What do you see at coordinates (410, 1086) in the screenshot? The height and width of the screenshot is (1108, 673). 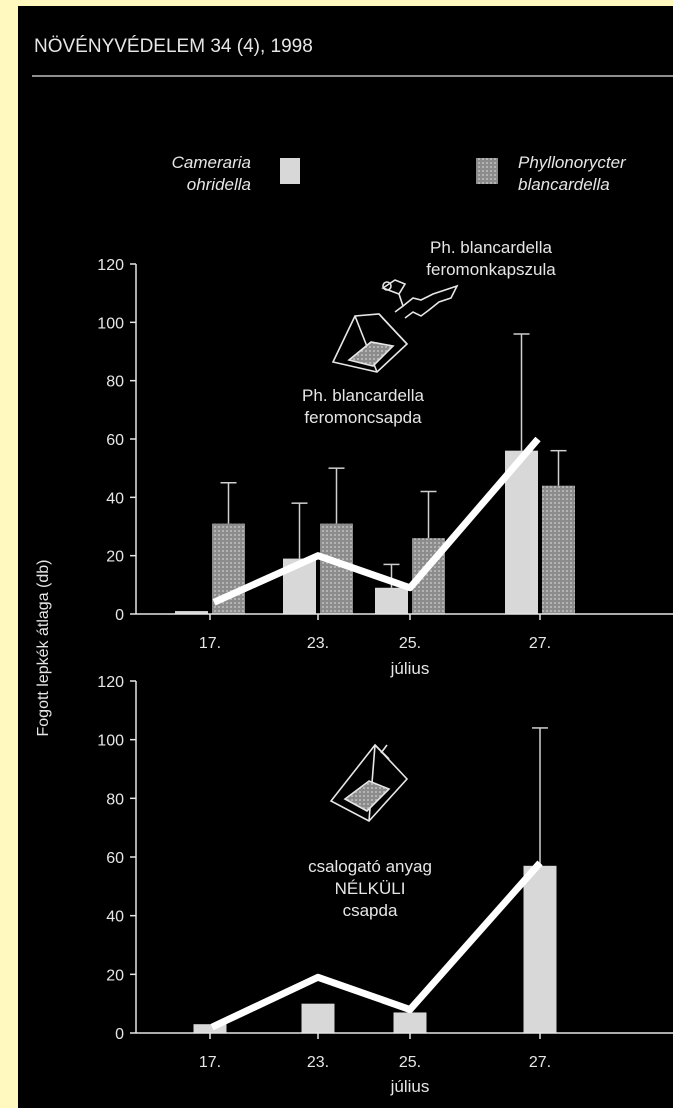 I see `x-axis-title-bottom: július` at bounding box center [410, 1086].